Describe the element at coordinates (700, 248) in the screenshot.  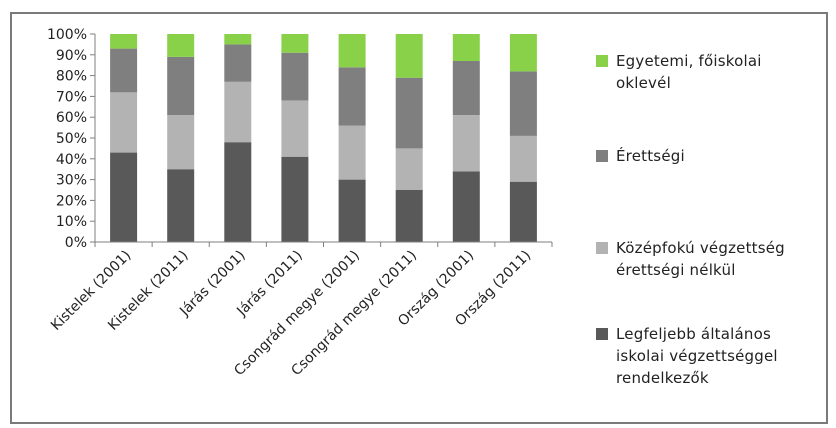
I see `legend-label-line: Középfokú végzettség` at that location.